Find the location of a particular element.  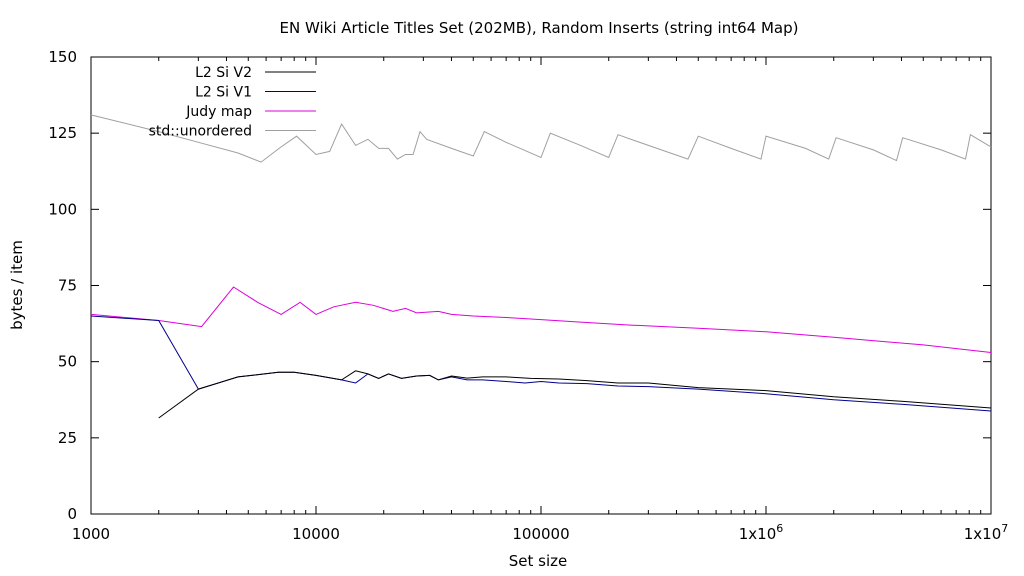

x-tick-label: 1000 is located at coordinates (91, 534).